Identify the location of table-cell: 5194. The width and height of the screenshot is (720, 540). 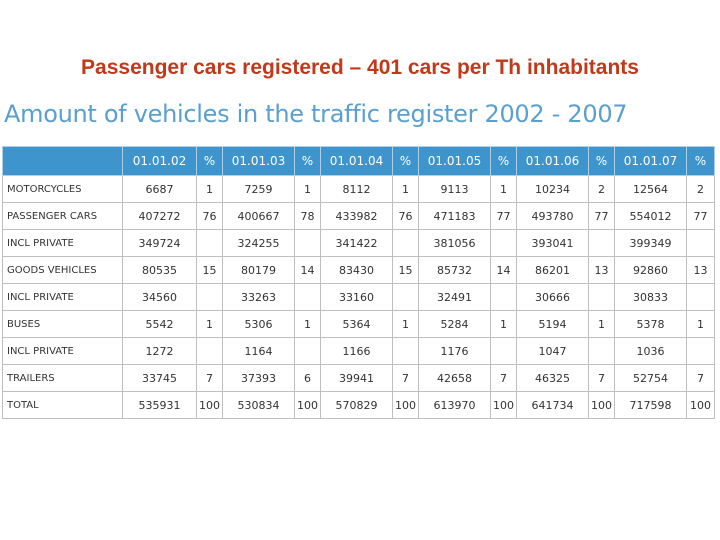
(552, 324).